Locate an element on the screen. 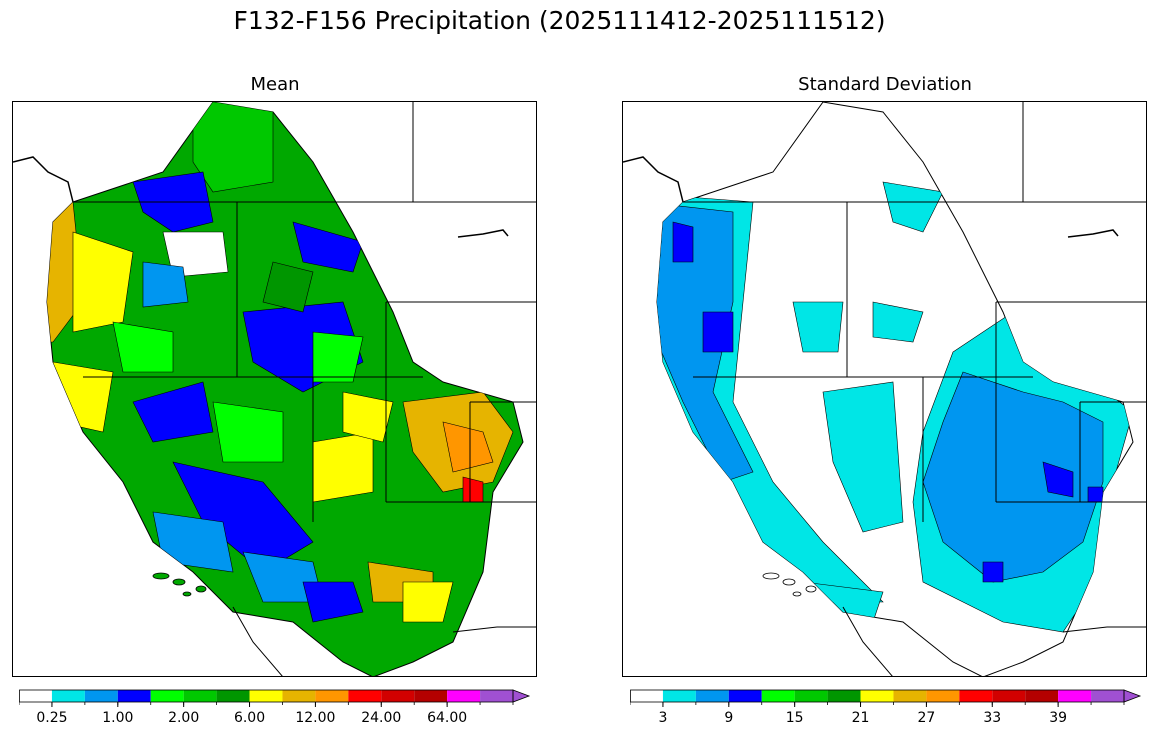 Image resolution: width=1159 pixels, height=741 pixels. stddev-colorbar-svg is located at coordinates (886, 698).